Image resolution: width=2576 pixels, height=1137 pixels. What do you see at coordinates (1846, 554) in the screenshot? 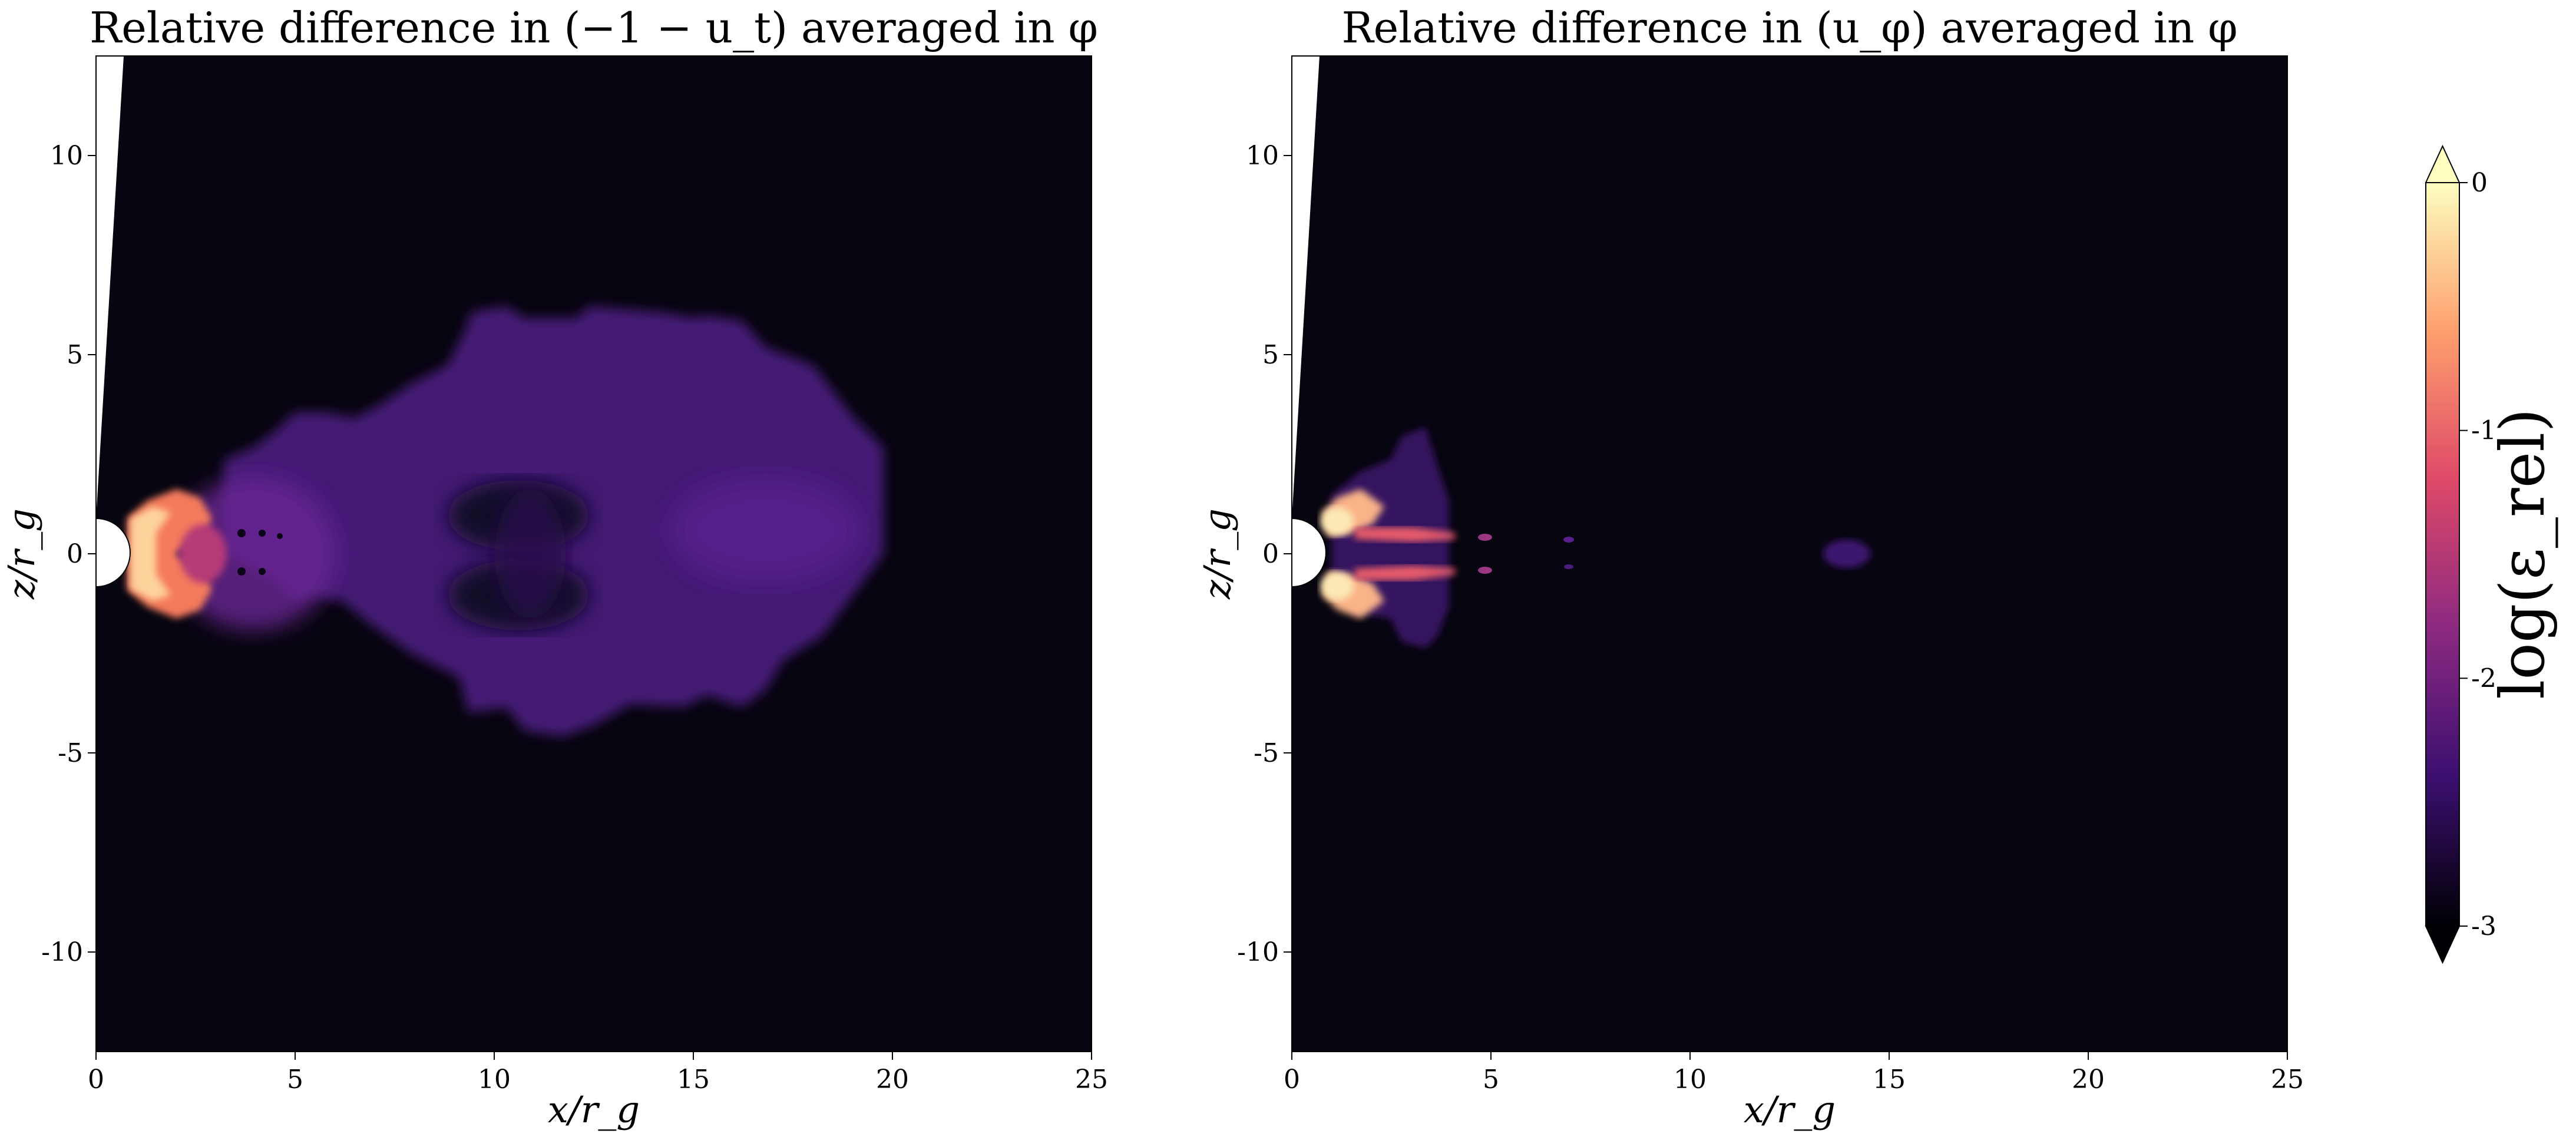
I see `distant-blob` at bounding box center [1846, 554].